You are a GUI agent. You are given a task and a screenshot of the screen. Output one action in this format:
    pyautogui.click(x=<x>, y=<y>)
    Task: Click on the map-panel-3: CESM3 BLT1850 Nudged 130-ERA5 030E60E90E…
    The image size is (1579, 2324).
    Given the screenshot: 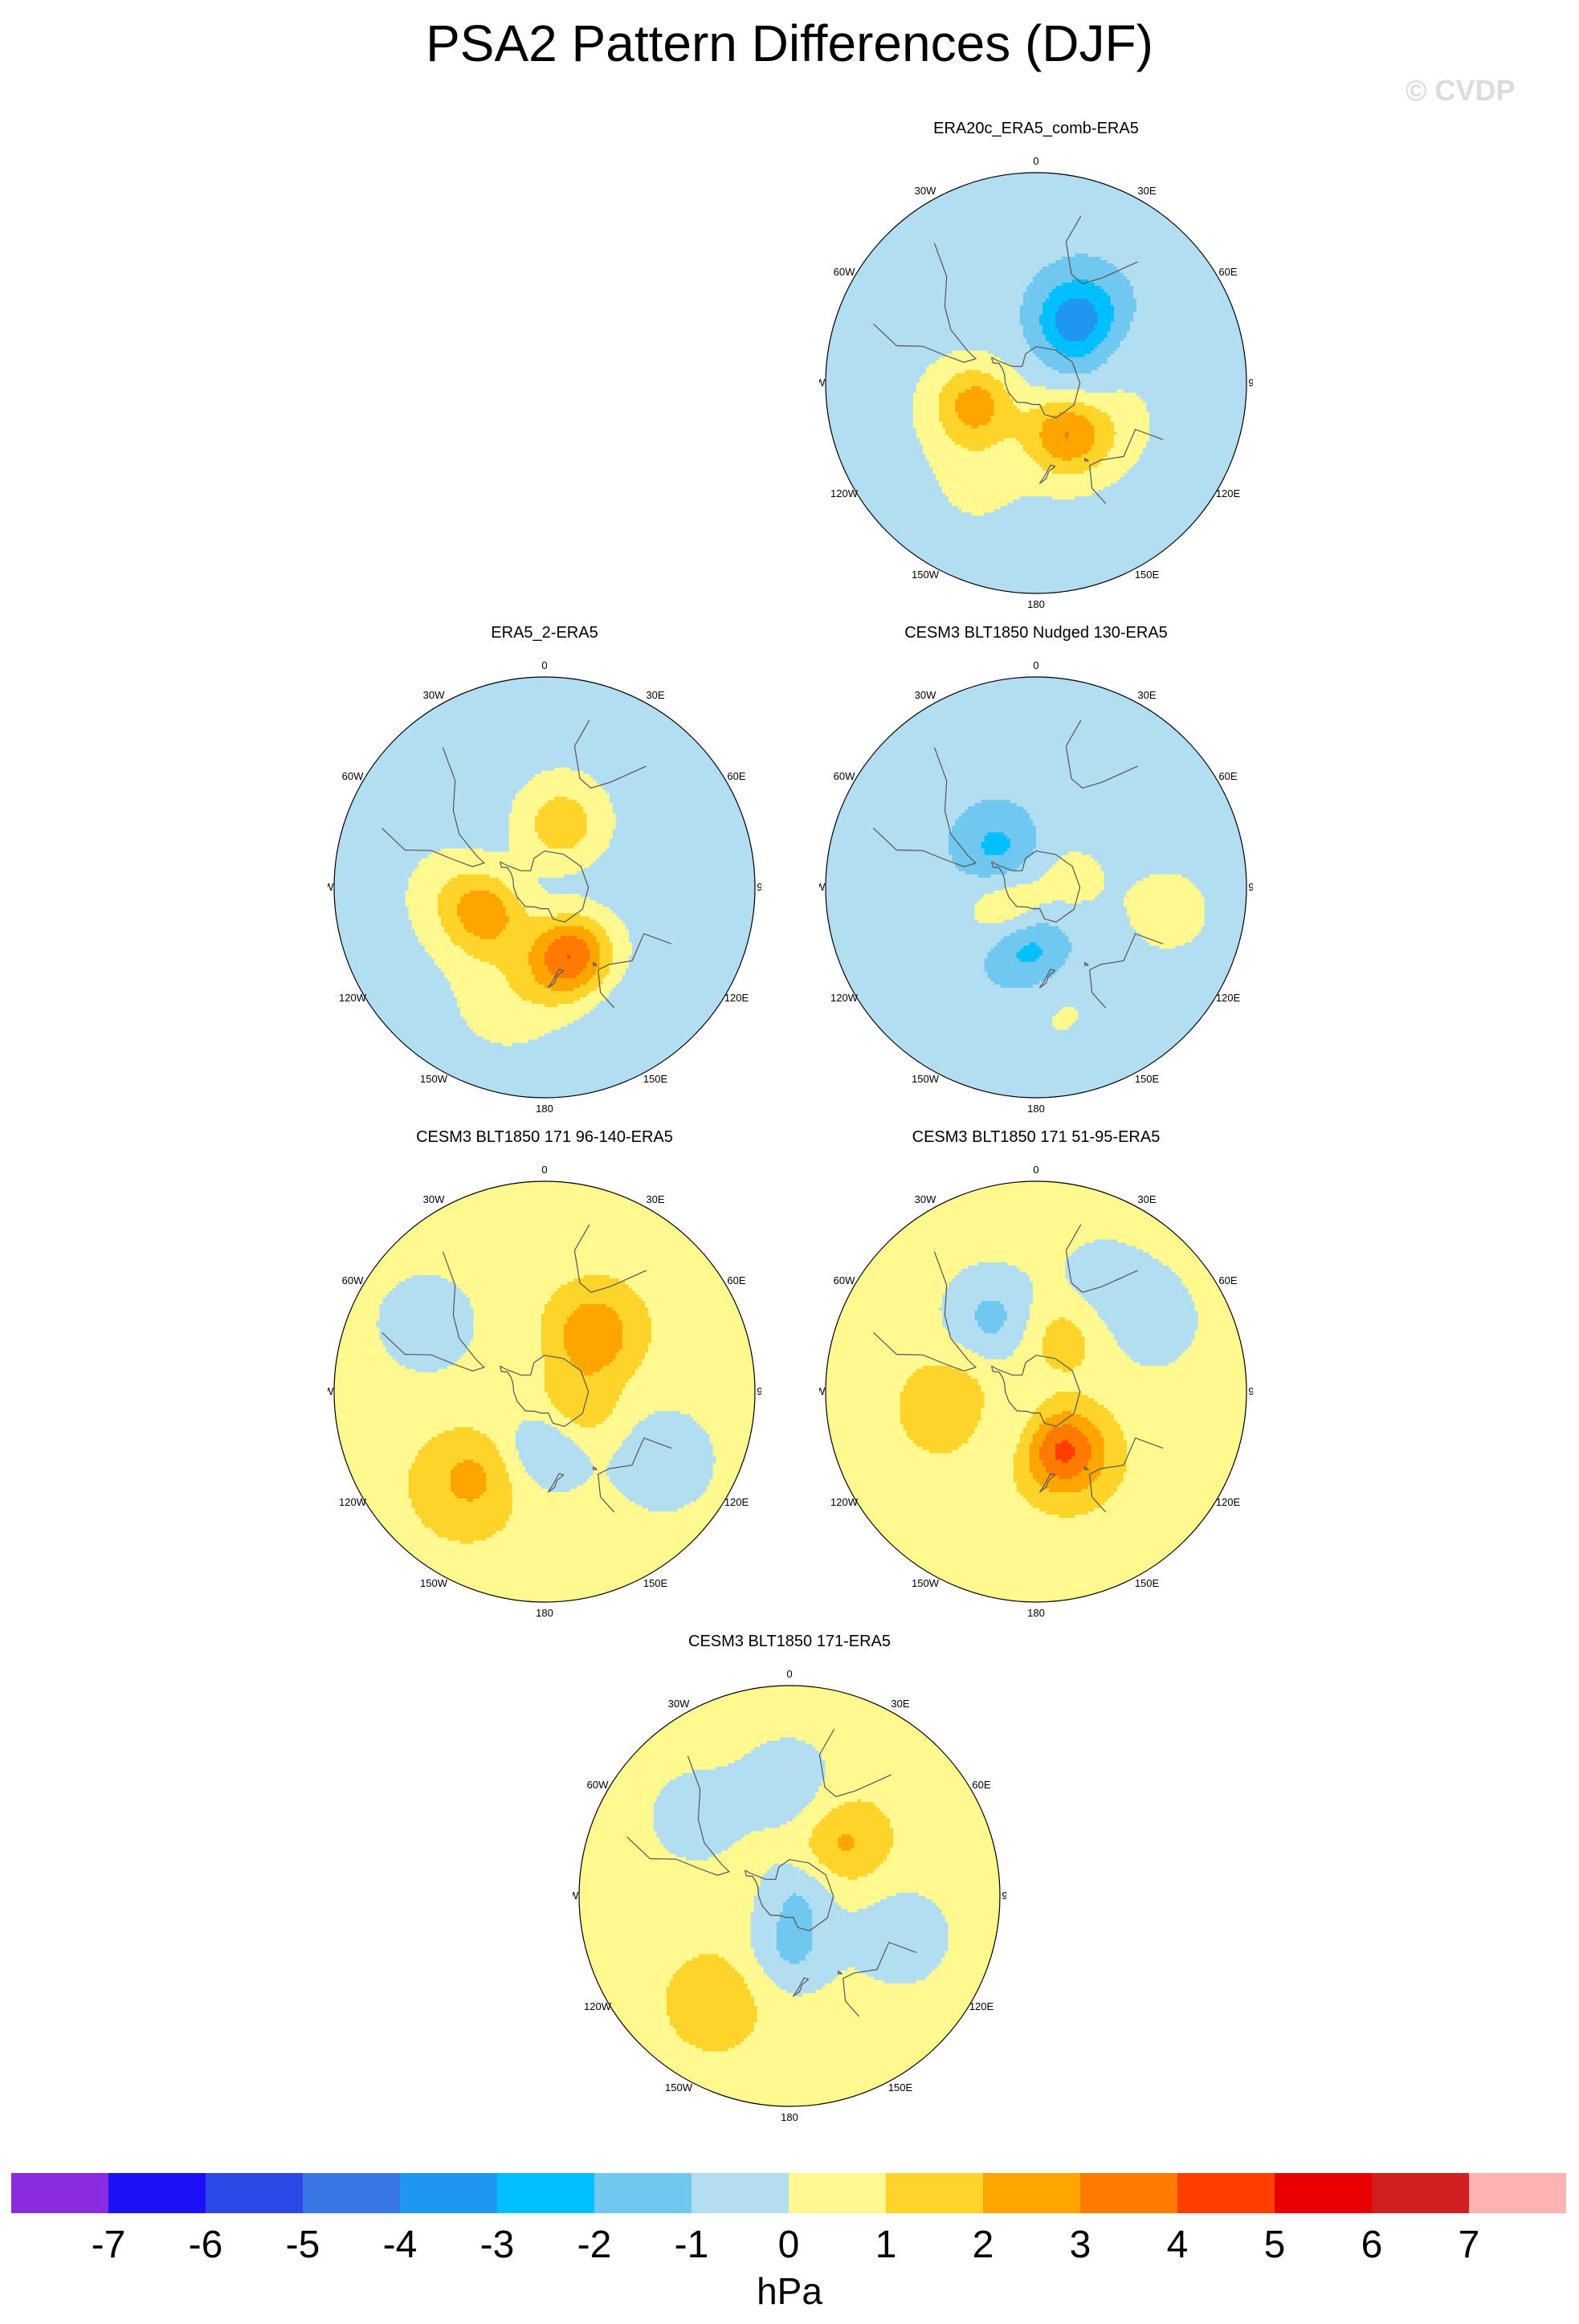 What is the action you would take?
    pyautogui.click(x=1036, y=876)
    